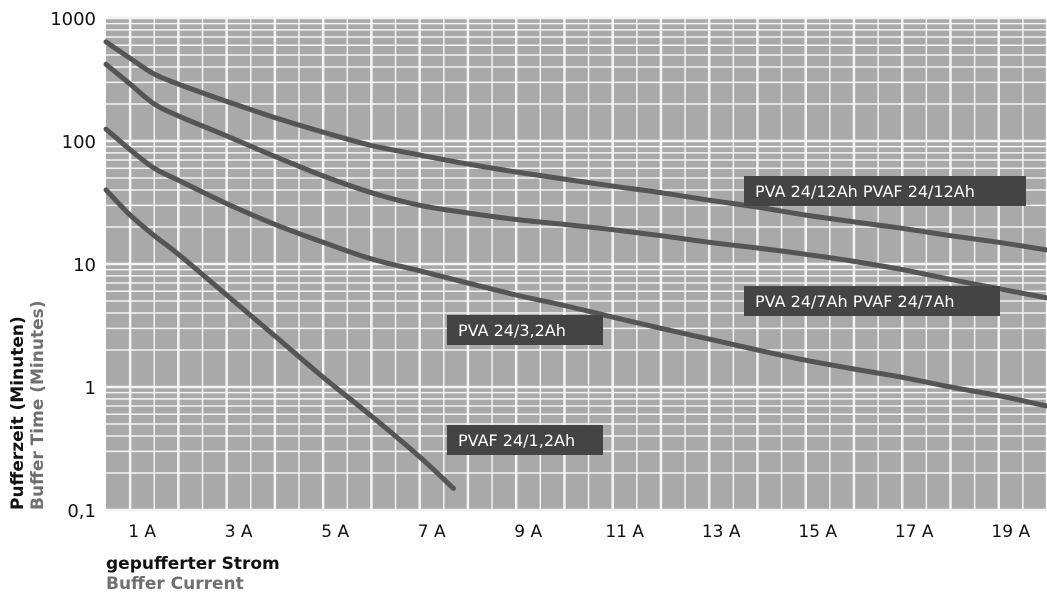  I want to click on x-tick-label: 9 A, so click(528, 532).